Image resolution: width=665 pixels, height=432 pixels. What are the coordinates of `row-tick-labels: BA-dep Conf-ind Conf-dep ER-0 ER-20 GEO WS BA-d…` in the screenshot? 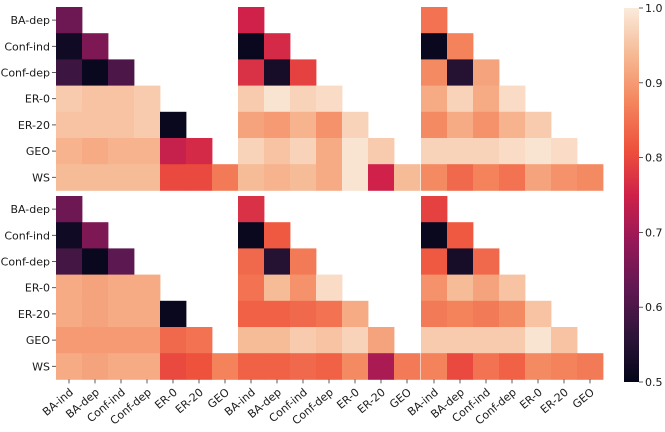 It's located at (28, 193).